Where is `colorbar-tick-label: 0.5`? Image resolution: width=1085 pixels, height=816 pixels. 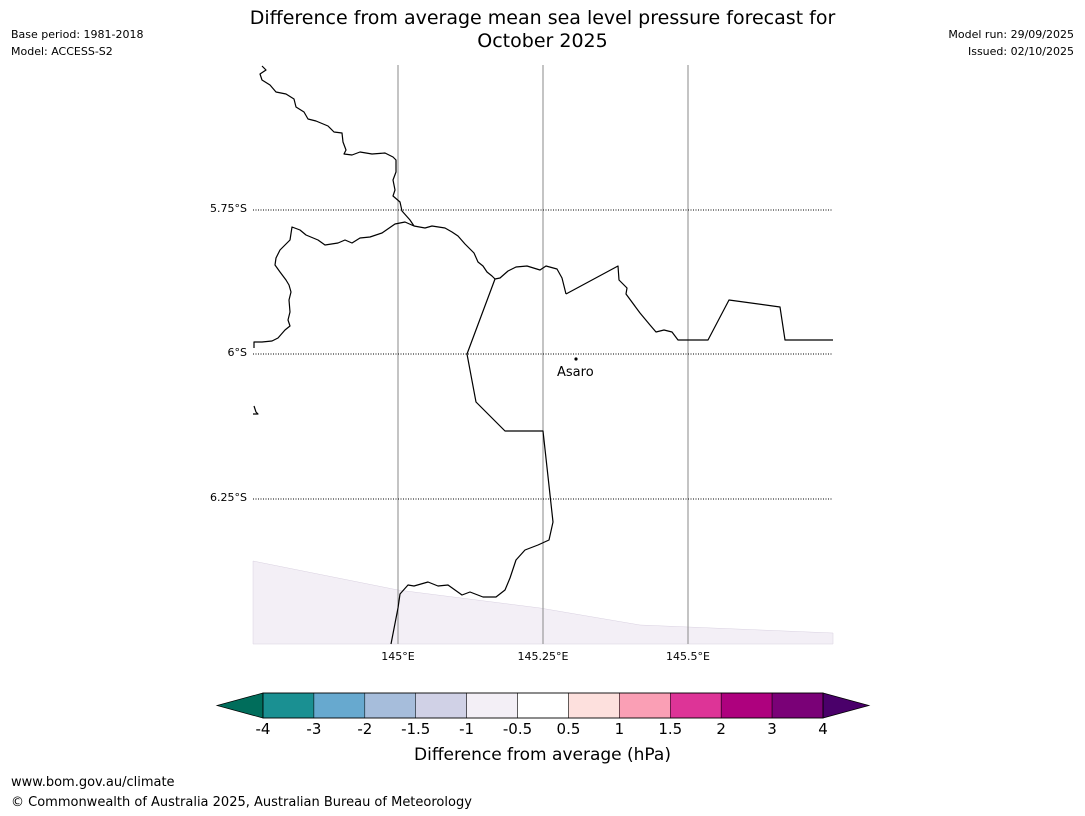 colorbar-tick-label: 0.5 is located at coordinates (568, 729).